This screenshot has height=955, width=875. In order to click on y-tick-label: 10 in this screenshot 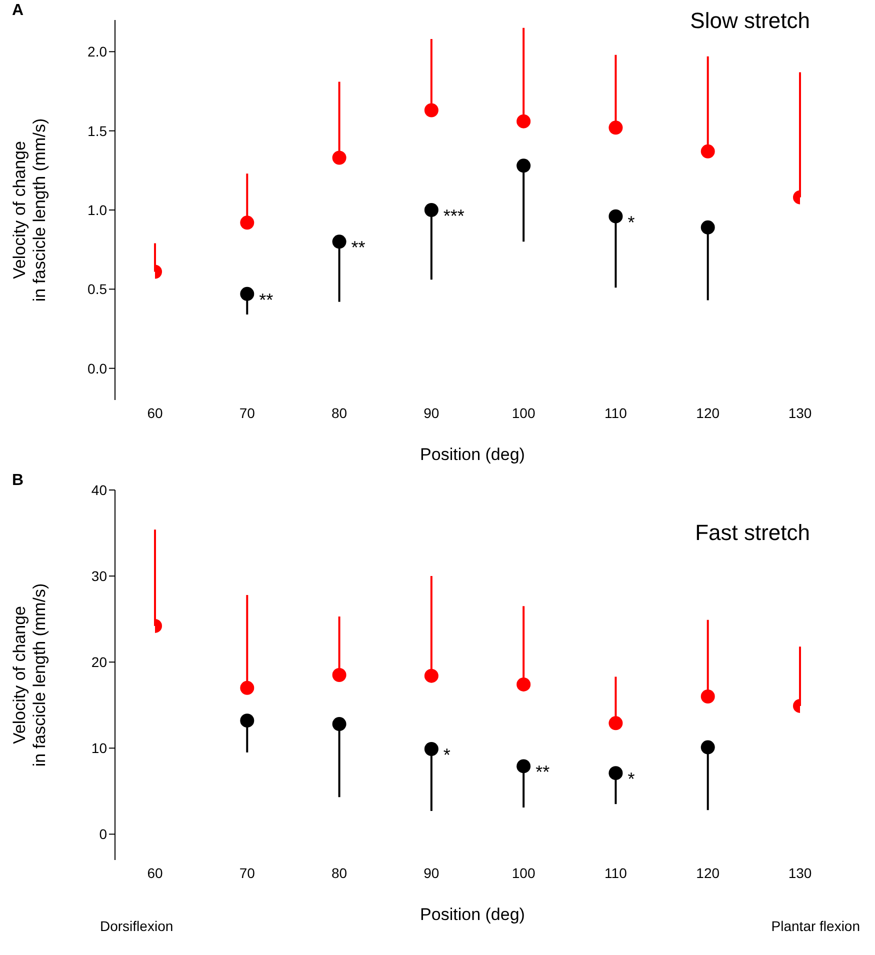, I will do `click(99, 748)`.